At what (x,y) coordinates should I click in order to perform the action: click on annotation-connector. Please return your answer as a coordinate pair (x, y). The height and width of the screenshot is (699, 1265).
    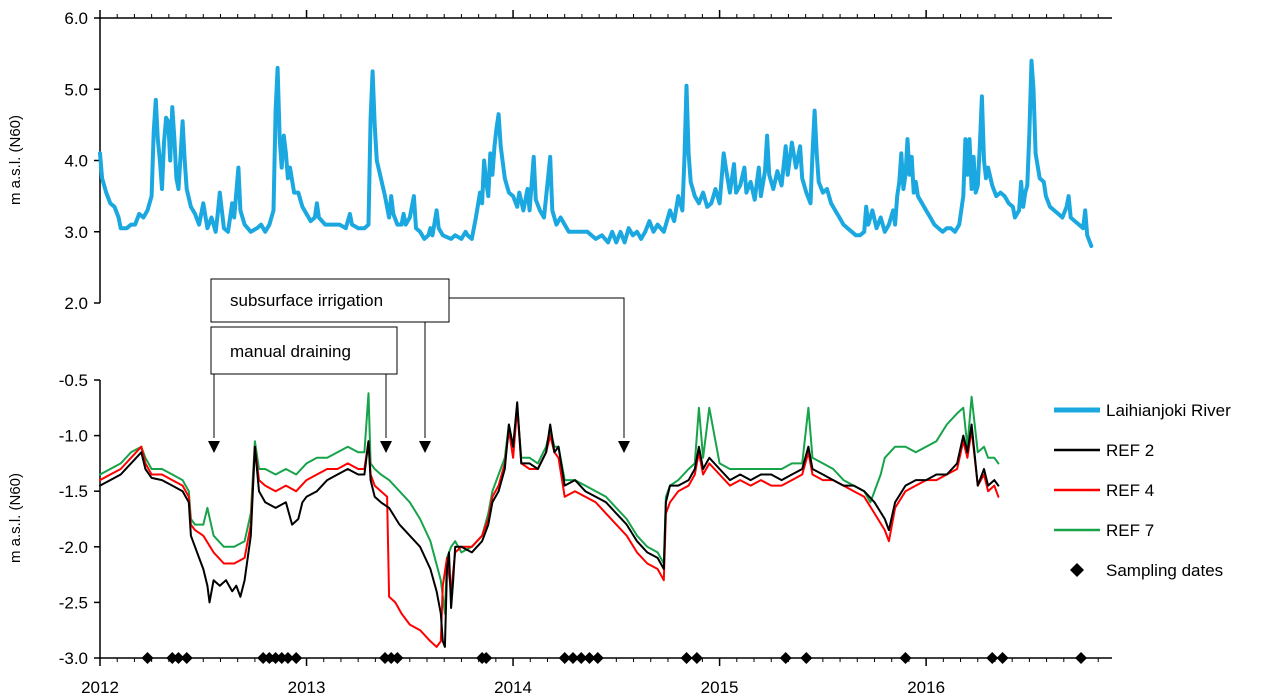
    Looking at the image, I should click on (537, 367).